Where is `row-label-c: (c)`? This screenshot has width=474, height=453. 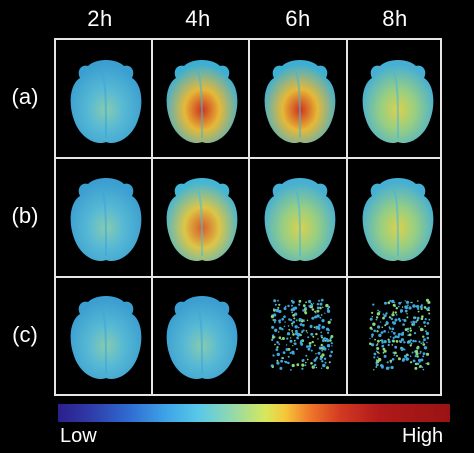 row-label-c: (c) is located at coordinates (25, 334).